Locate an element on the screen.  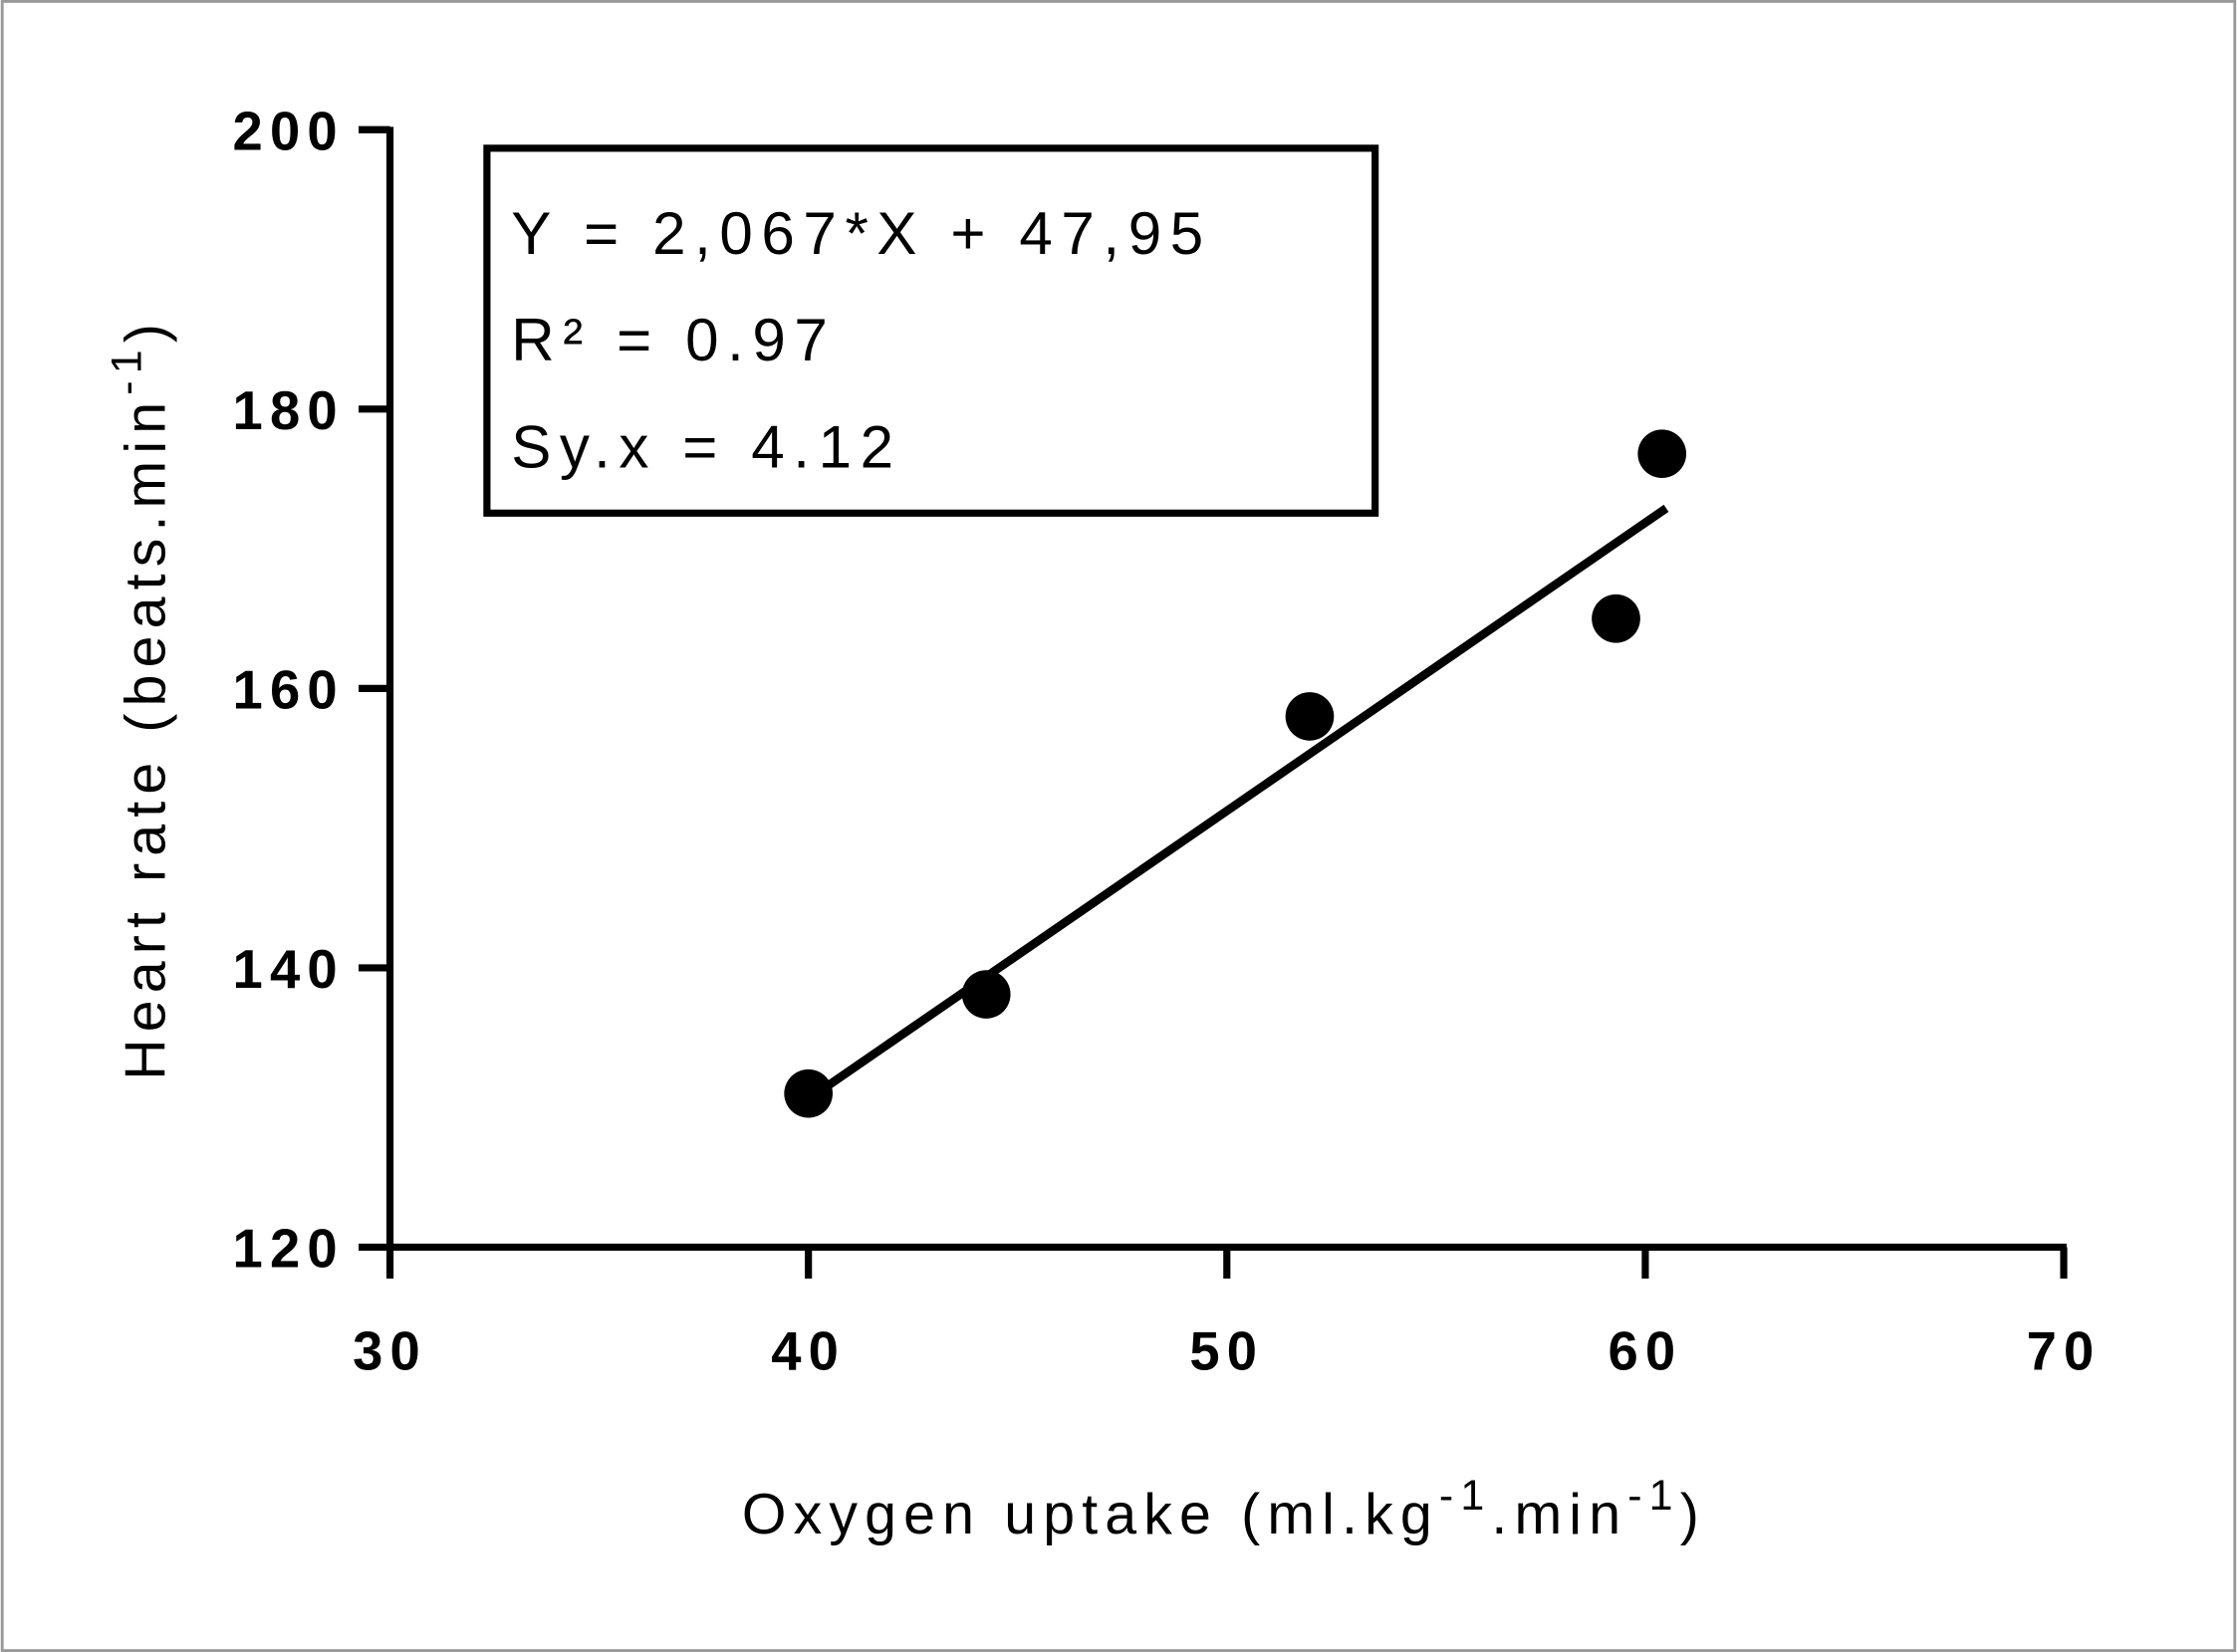
y-axis-label-part: Heart rate (beats.min is located at coordinates (145, 737).